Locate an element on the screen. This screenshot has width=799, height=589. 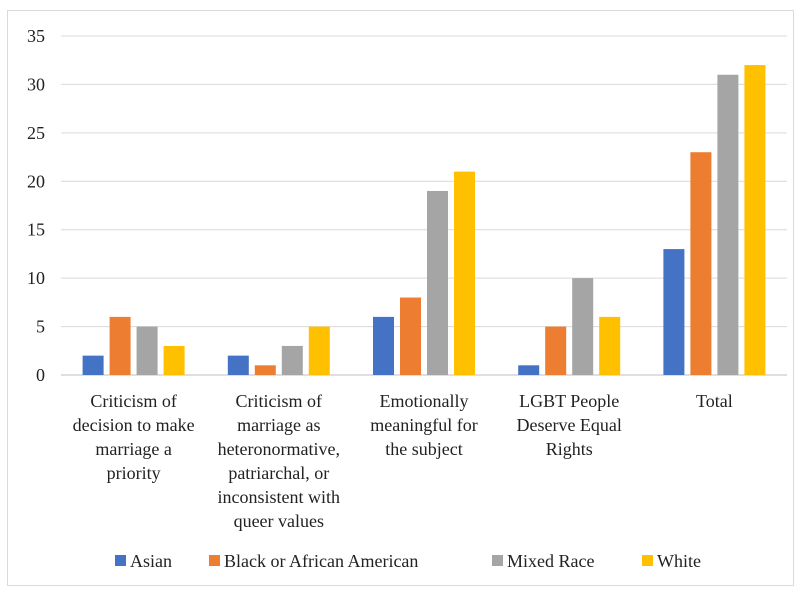
legend-label: White is located at coordinates (679, 561).